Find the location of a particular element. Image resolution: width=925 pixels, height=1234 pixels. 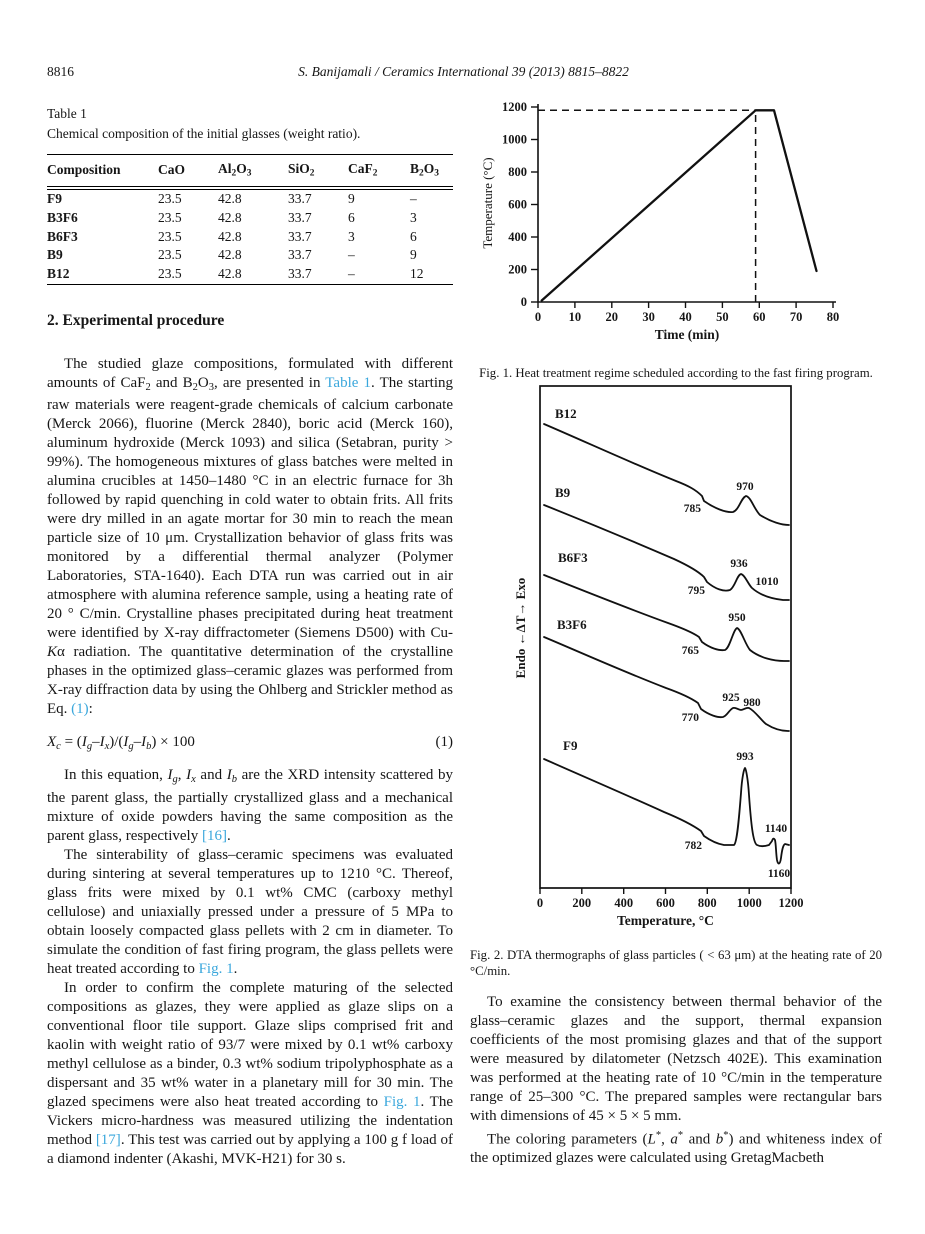

citation-link: [16] is located at coordinates (214, 836).